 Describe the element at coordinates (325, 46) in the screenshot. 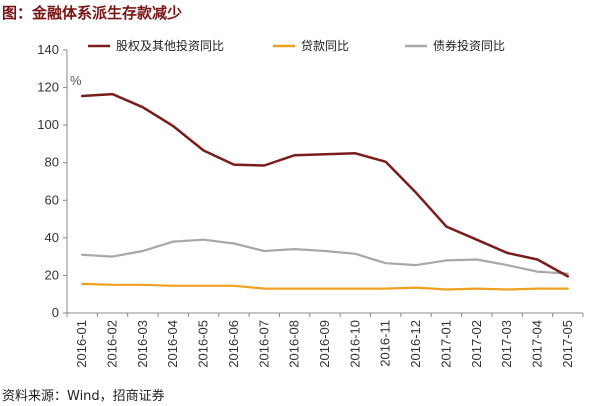

I see `legend-label: 贷款同比` at that location.